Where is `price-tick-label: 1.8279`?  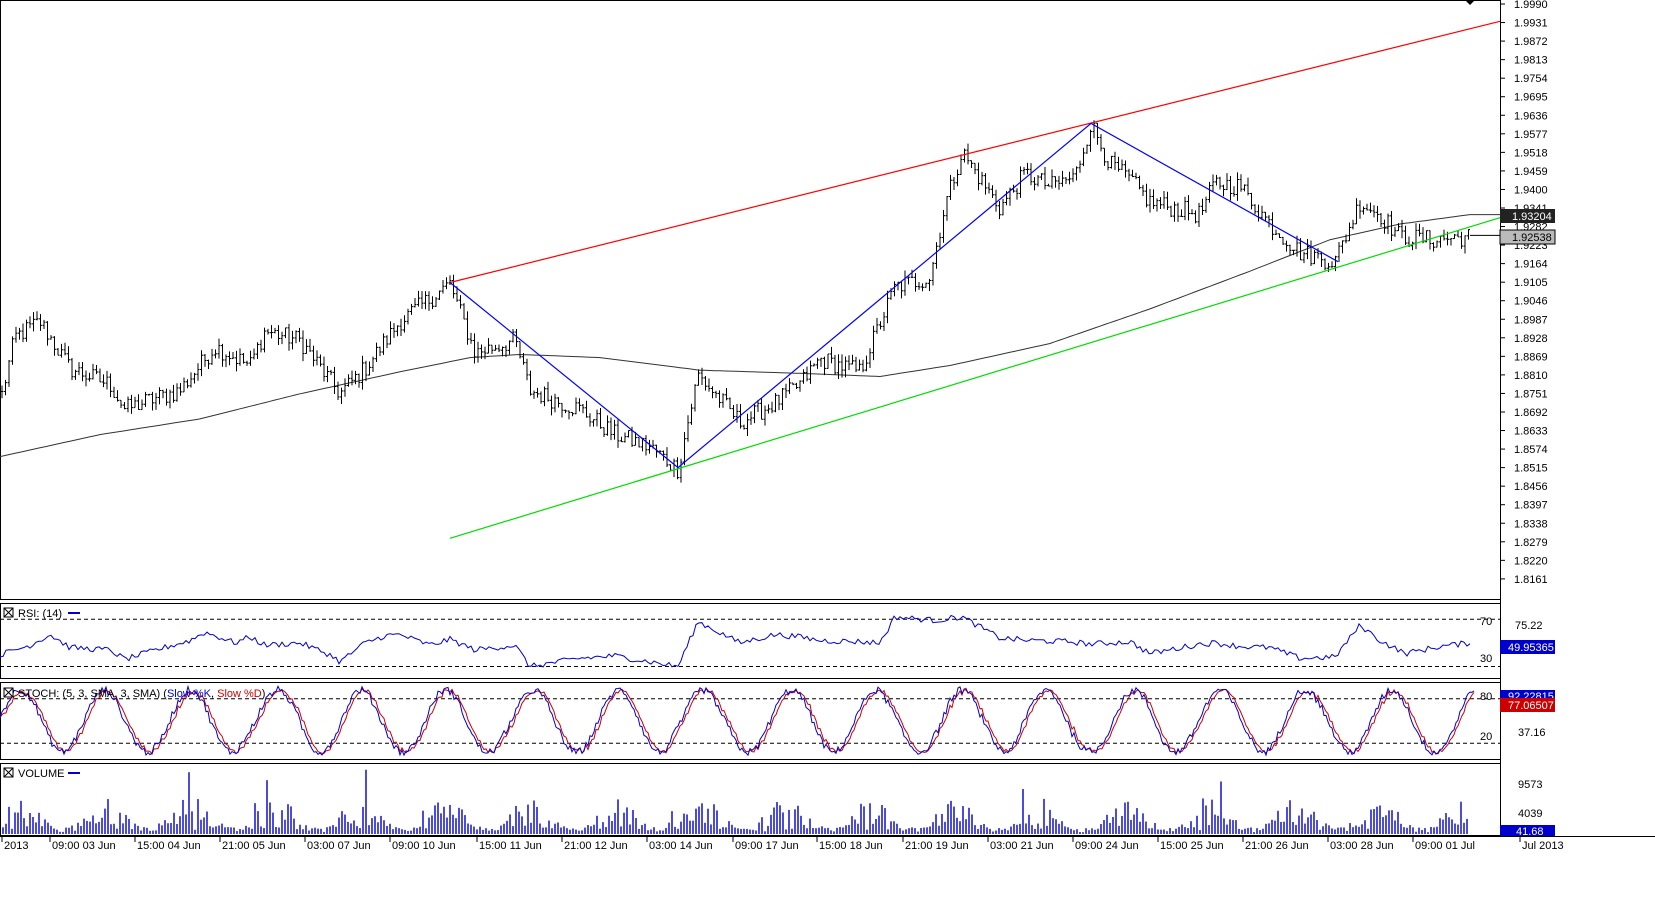
price-tick-label: 1.8279 is located at coordinates (1531, 543).